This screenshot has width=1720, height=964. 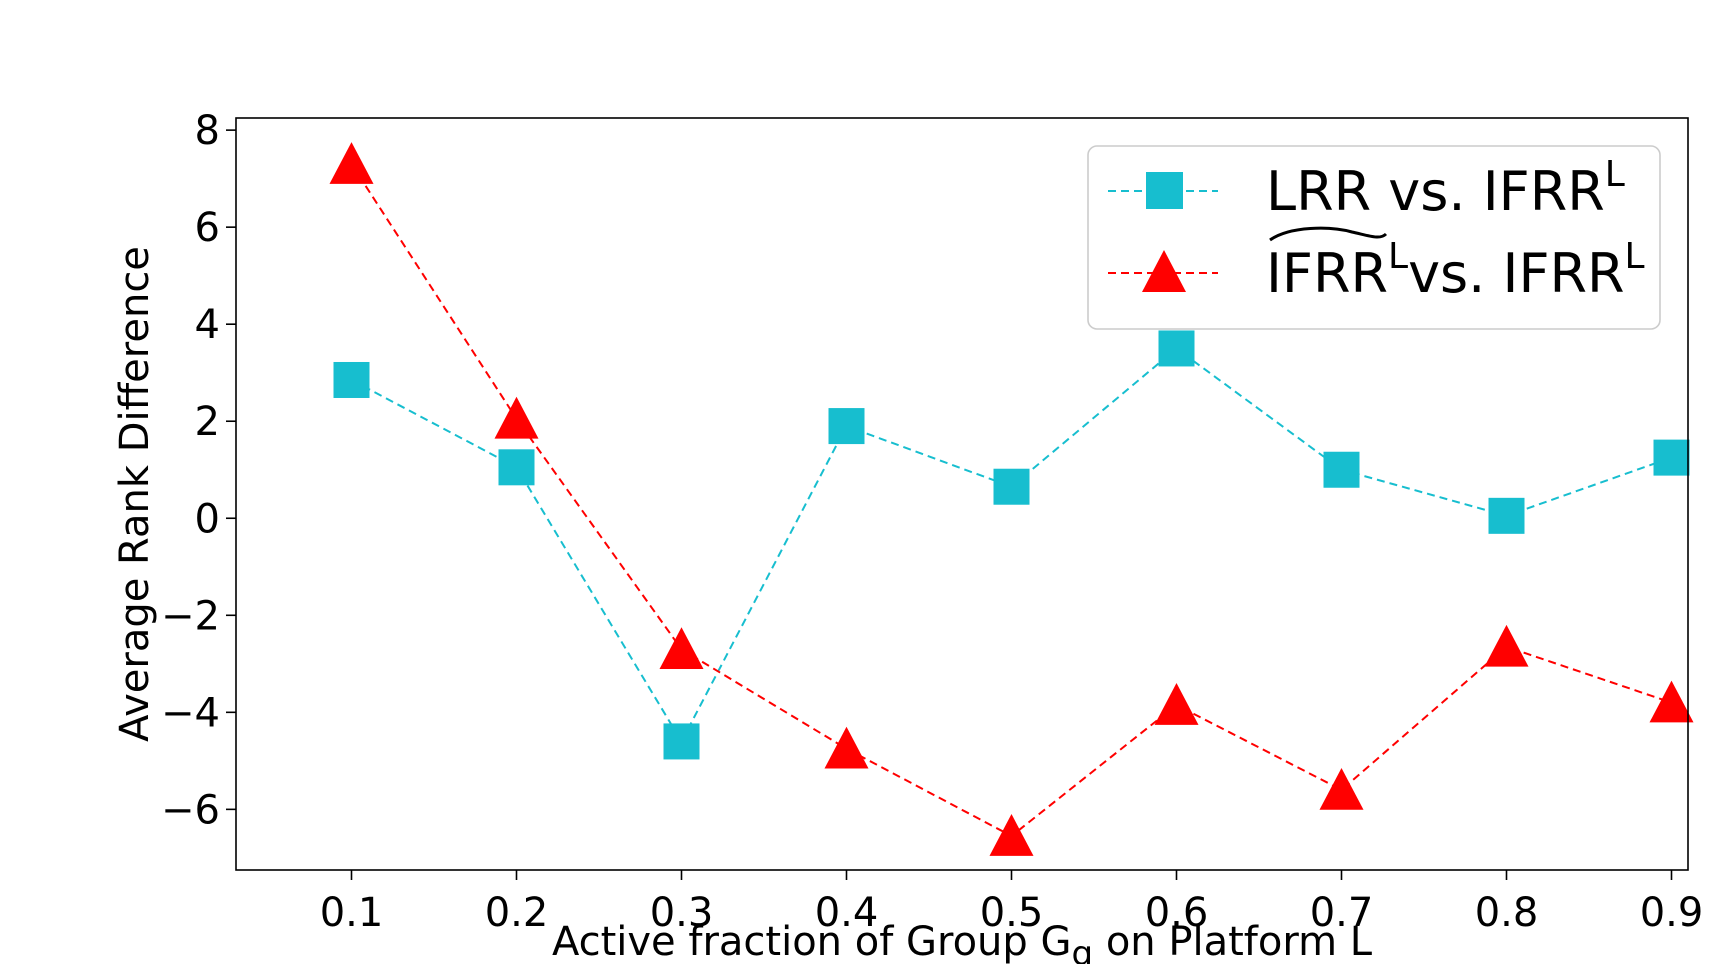 I want to click on legend: LRR vs. IFRRL IFRRLvs. IFRRL, so click(x=1374, y=237).